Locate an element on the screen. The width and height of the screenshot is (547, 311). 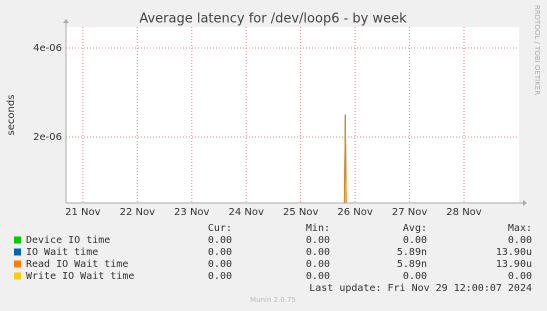
series-line is located at coordinates (345, 158).